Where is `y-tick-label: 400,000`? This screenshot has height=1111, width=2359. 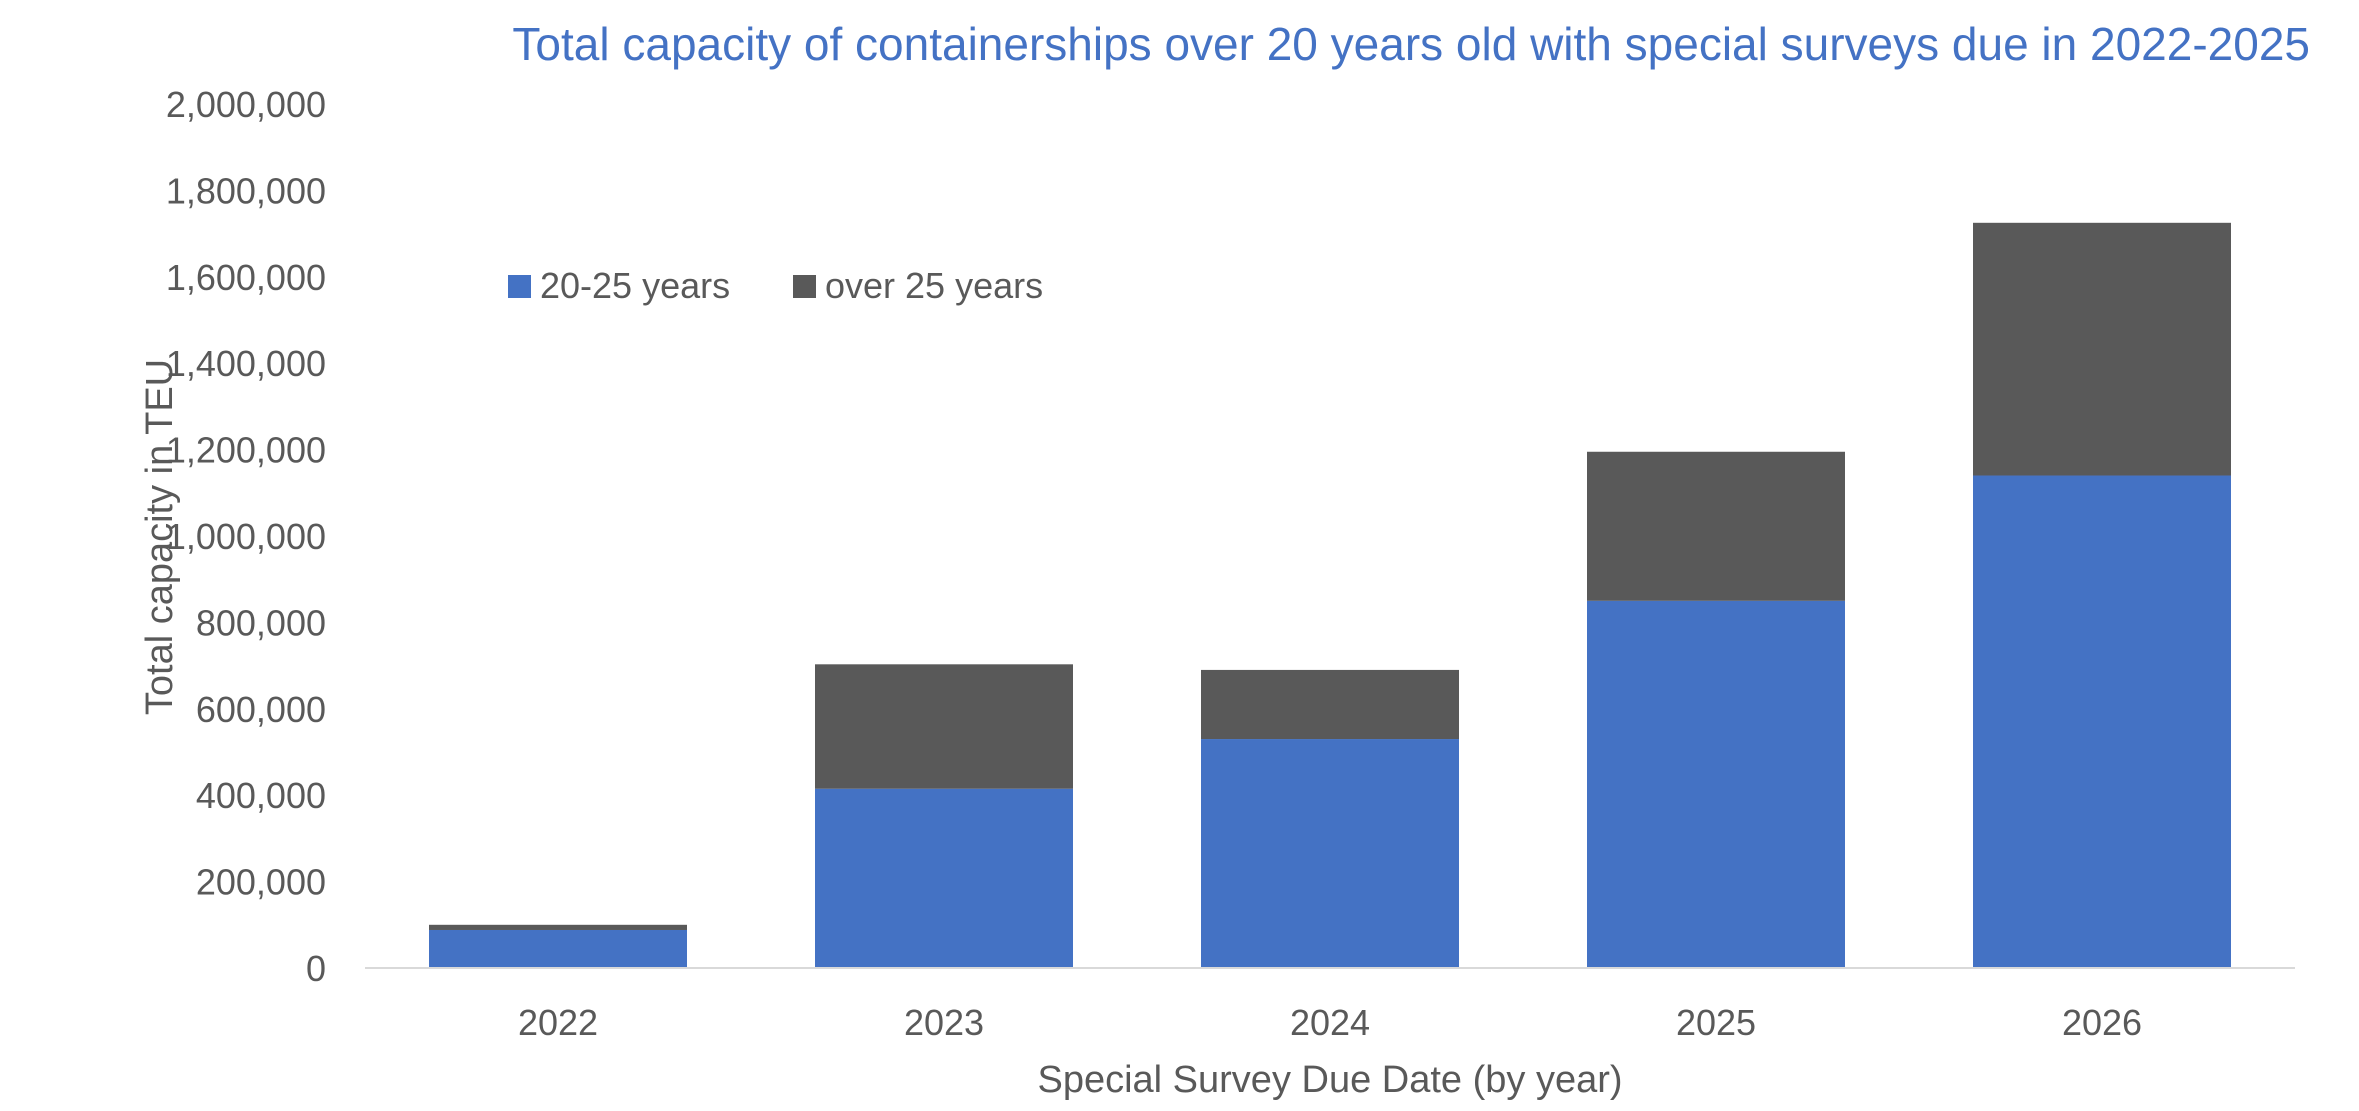 y-tick-label: 400,000 is located at coordinates (261, 795).